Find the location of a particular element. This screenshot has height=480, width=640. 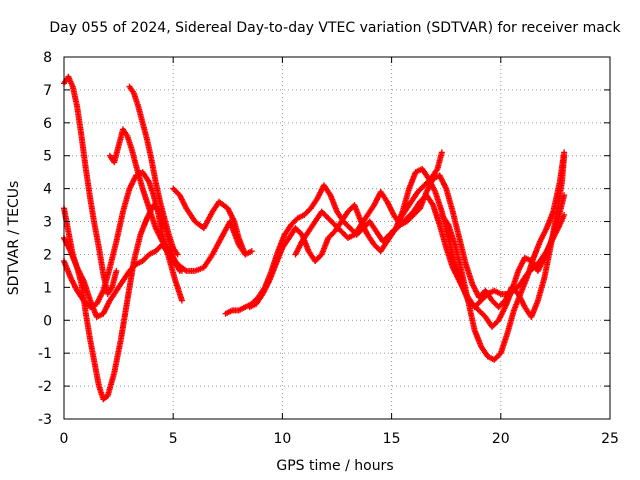

y-tick-label: -3 is located at coordinates (45, 420).